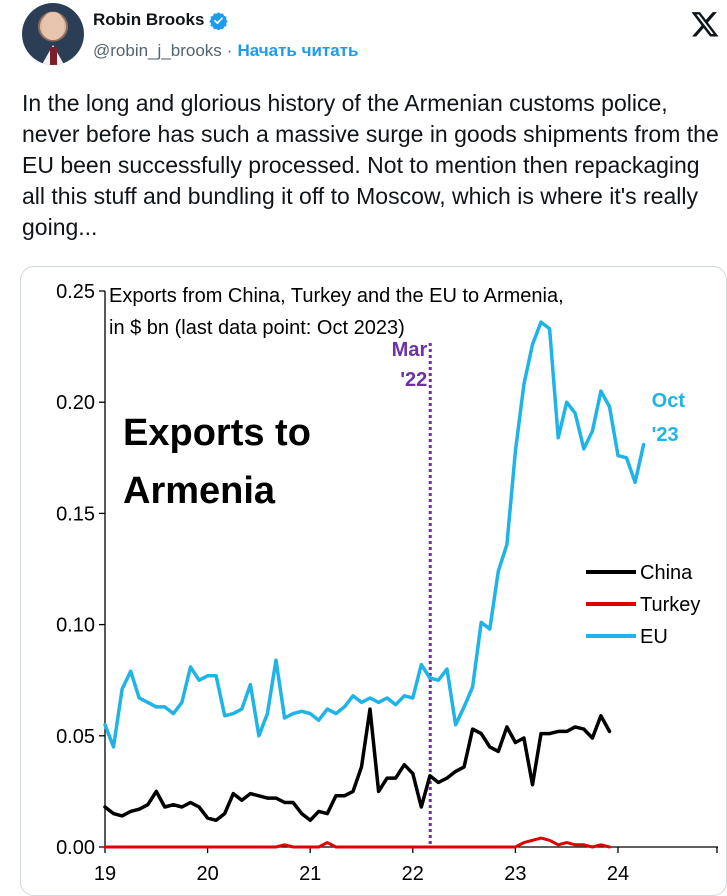  I want to click on y-tick-label: 0.20, so click(75, 403).